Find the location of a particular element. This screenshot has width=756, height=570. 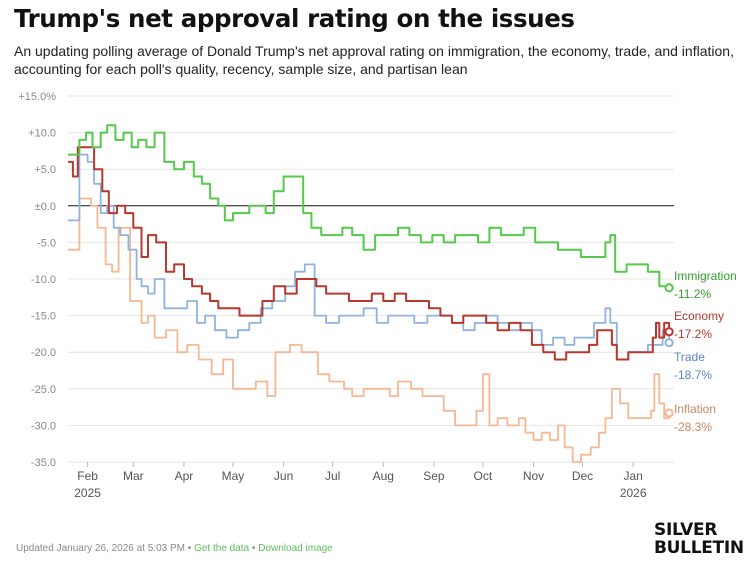

silver-bulletin-logo: SILVER BULLETIN is located at coordinates (699, 539).